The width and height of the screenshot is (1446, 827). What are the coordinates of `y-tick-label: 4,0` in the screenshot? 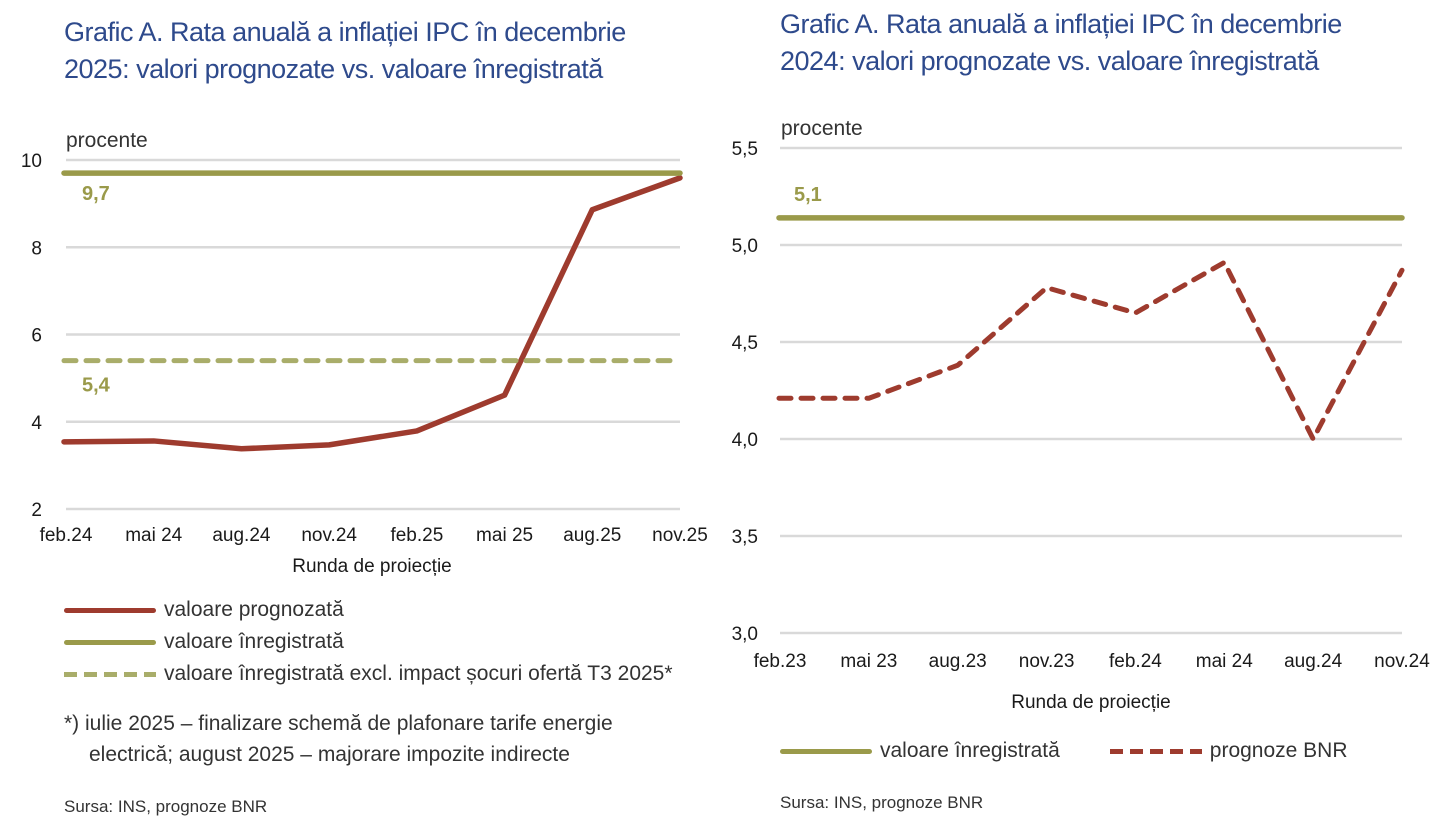 It's located at (745, 440).